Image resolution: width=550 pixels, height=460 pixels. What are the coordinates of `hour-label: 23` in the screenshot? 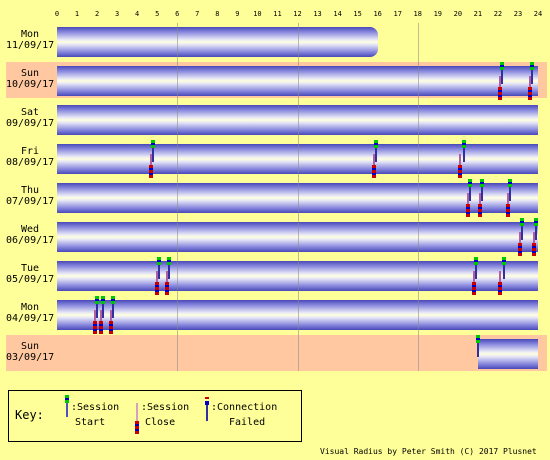 It's located at (518, 14).